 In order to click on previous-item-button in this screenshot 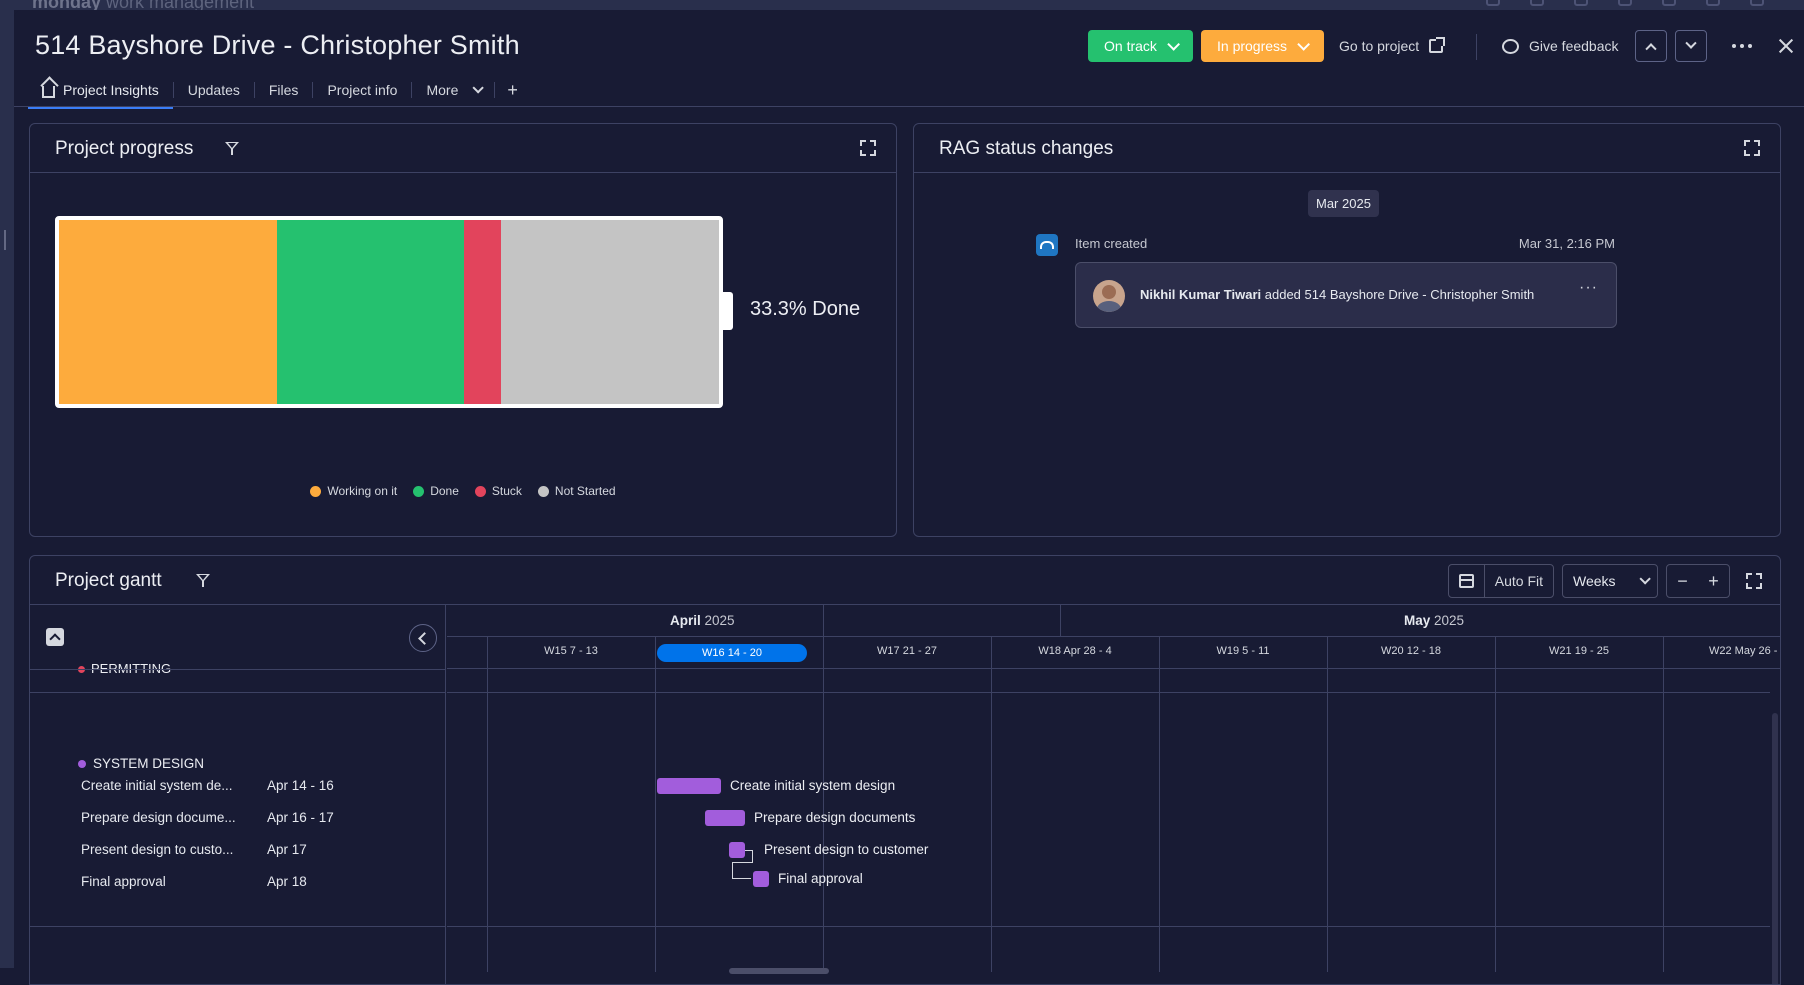, I will do `click(1651, 46)`.